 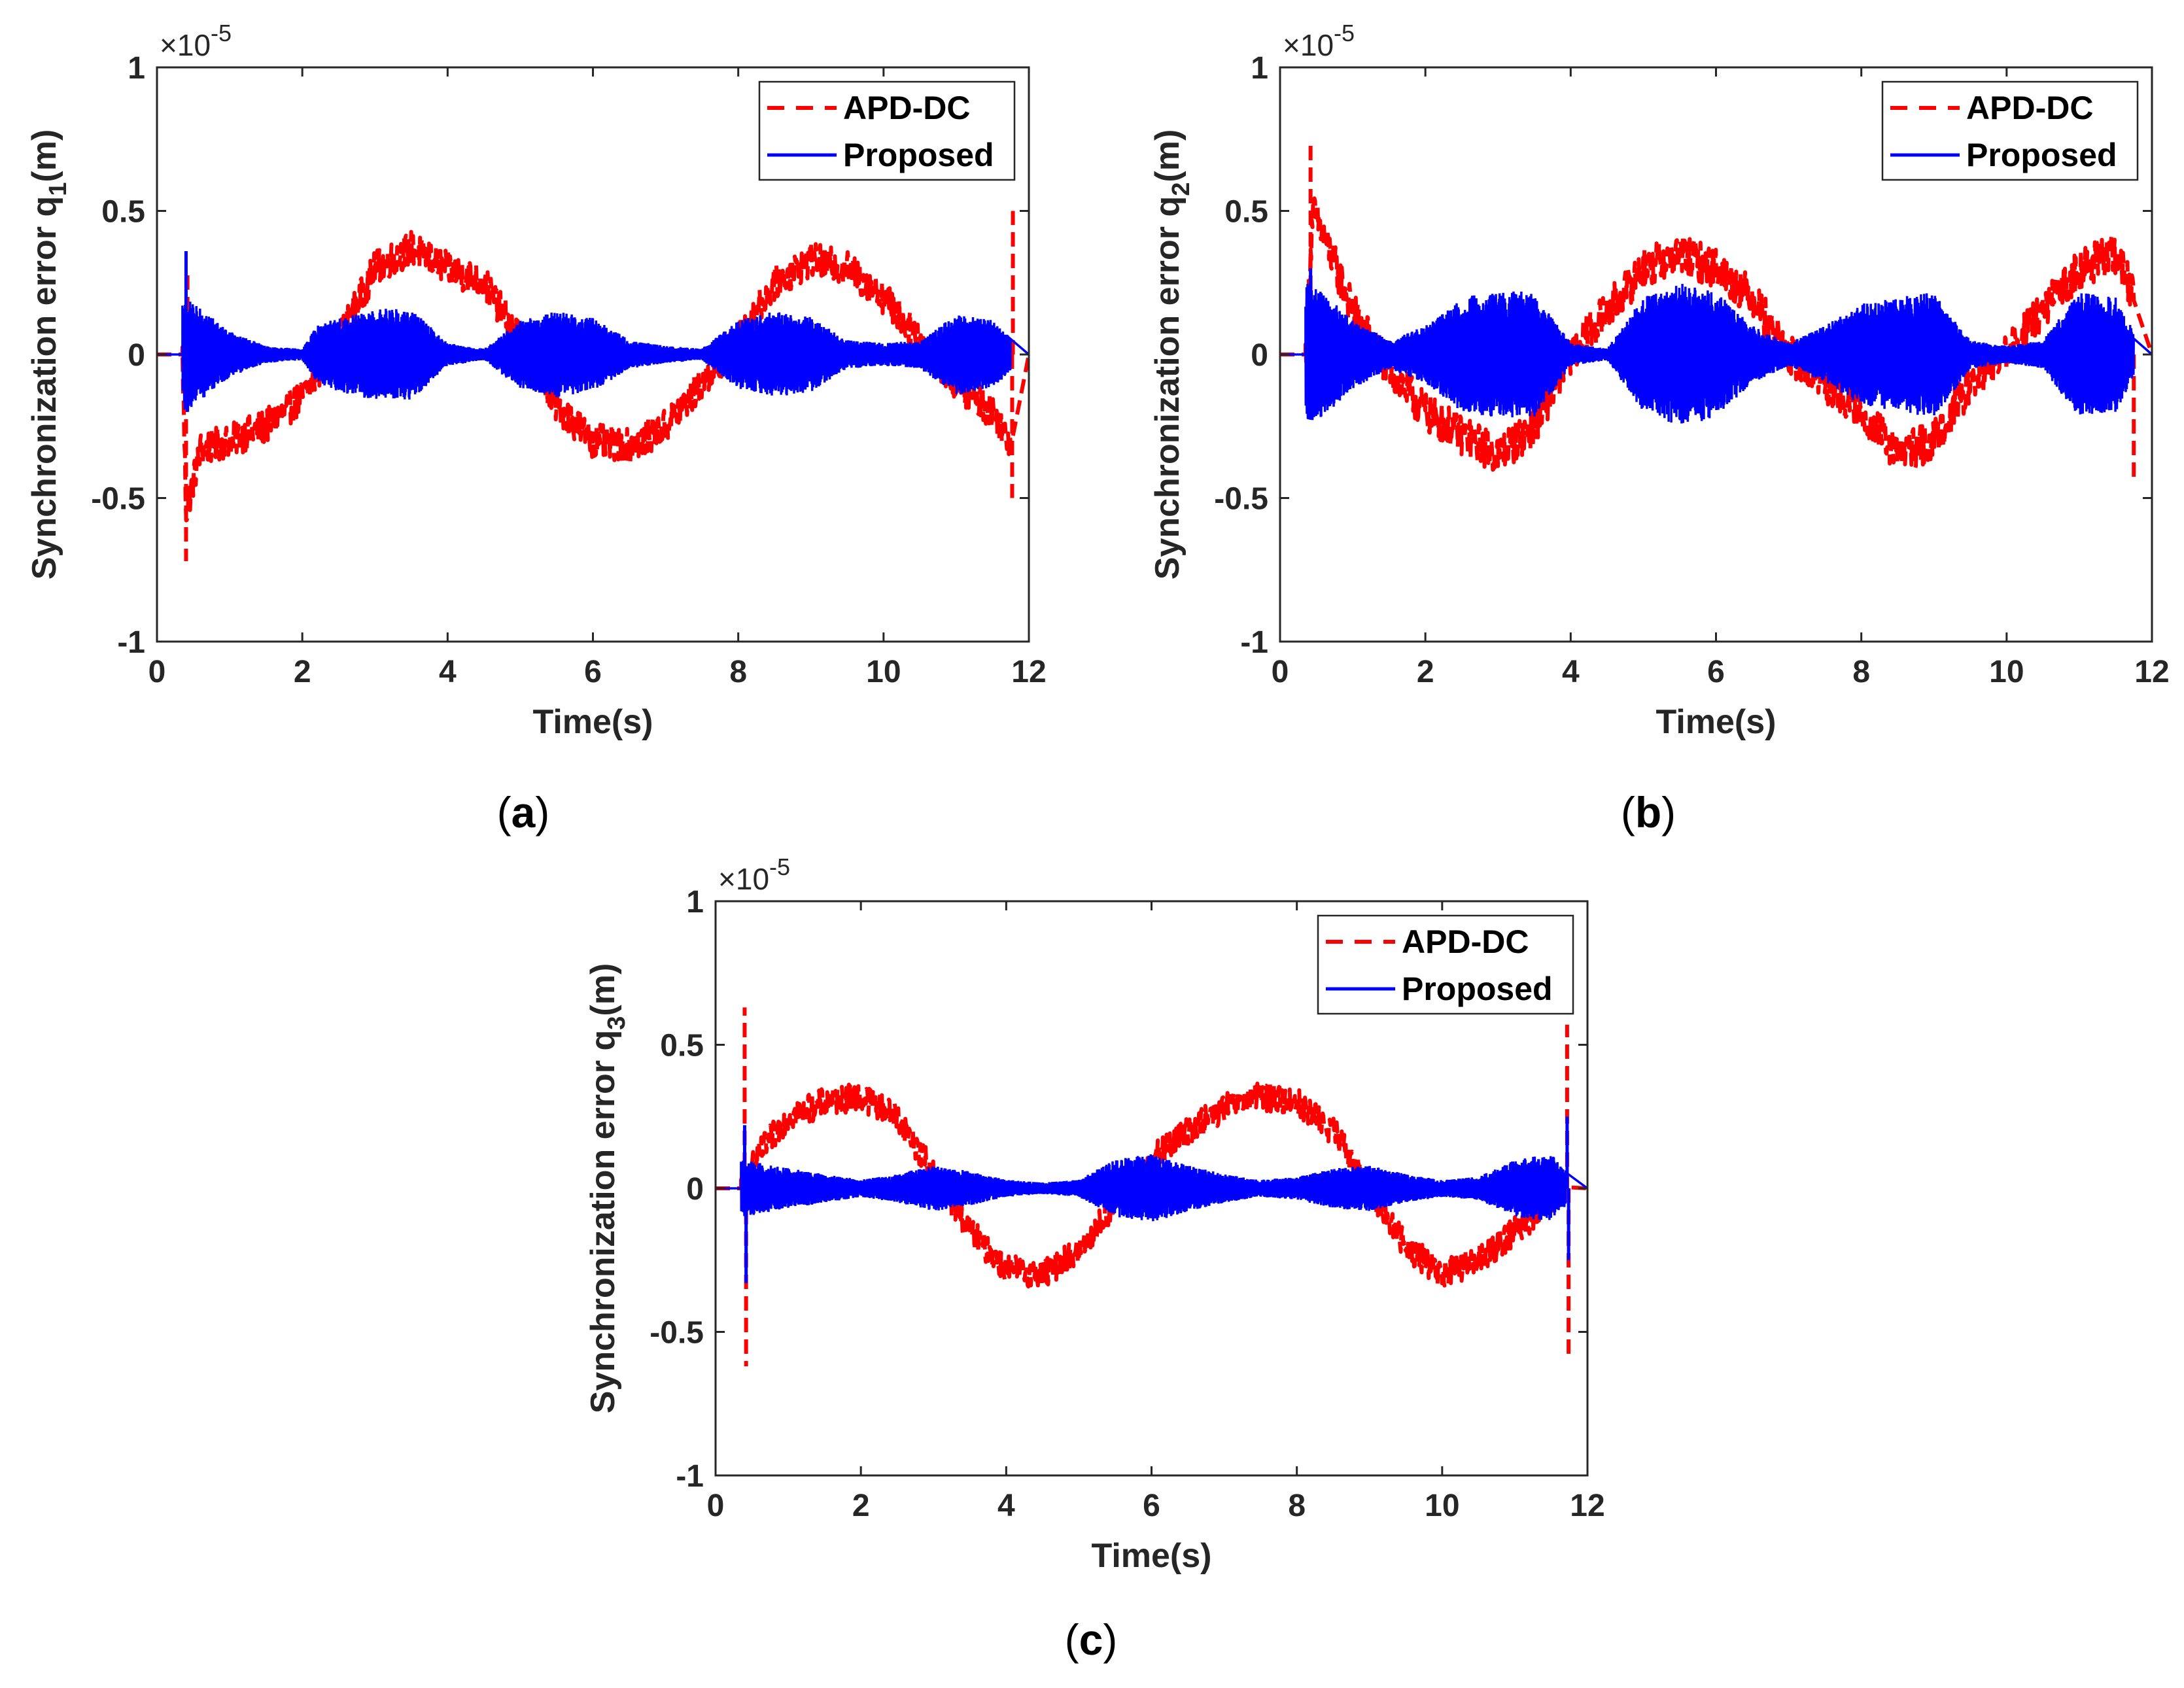 I want to click on y-axis-label: Synchronization error q2(m), so click(x=1172, y=355).